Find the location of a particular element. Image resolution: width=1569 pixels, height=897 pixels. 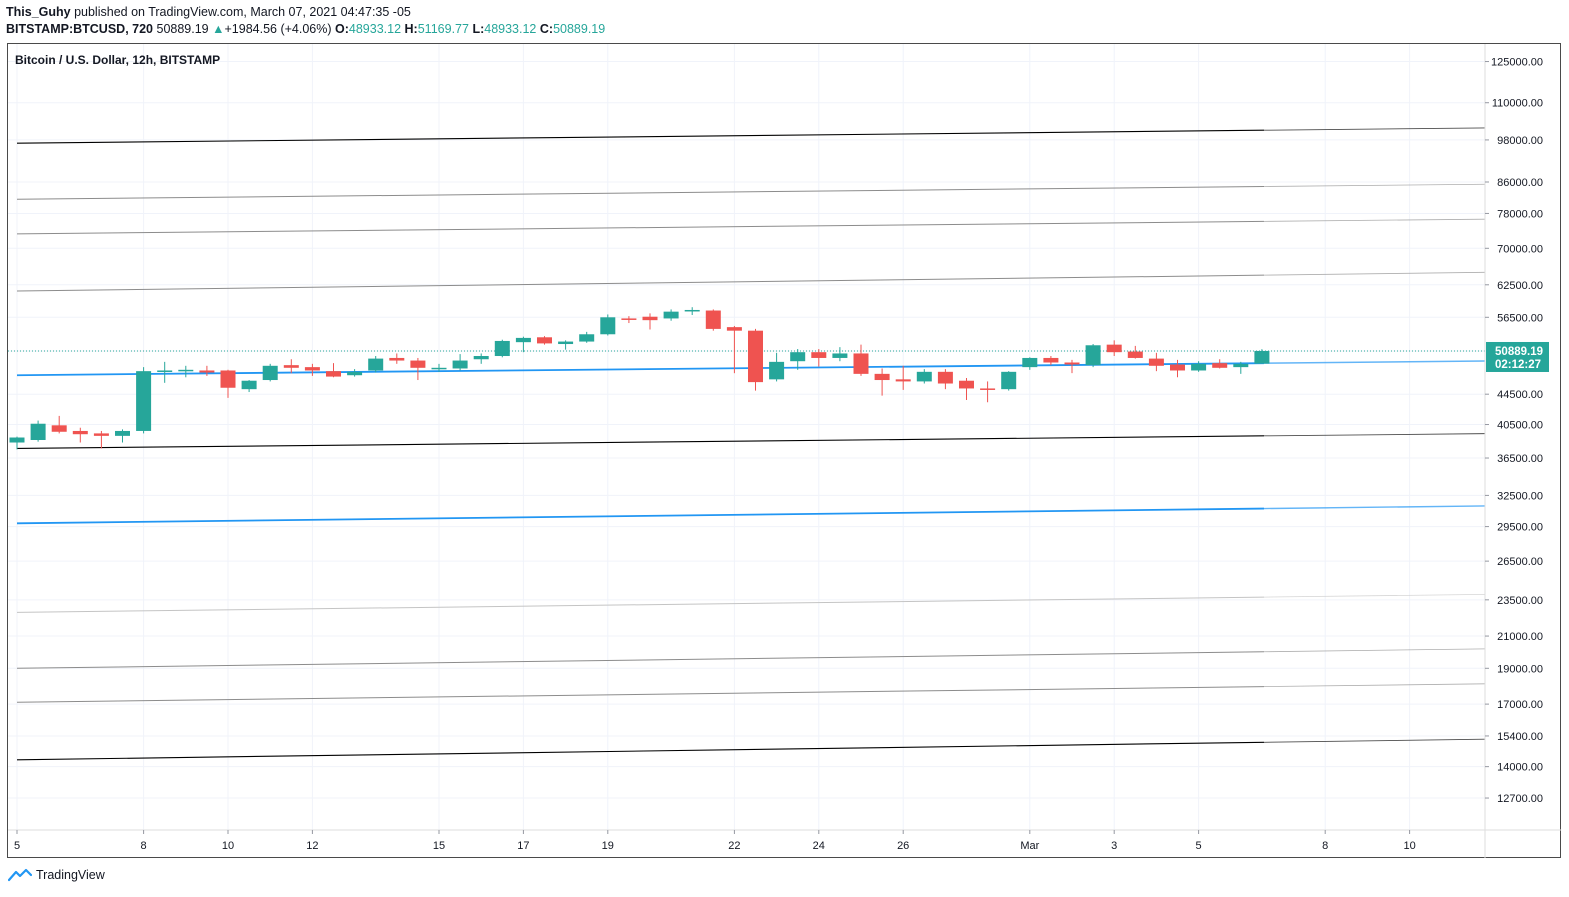

time-tick-label: 19 is located at coordinates (608, 846).